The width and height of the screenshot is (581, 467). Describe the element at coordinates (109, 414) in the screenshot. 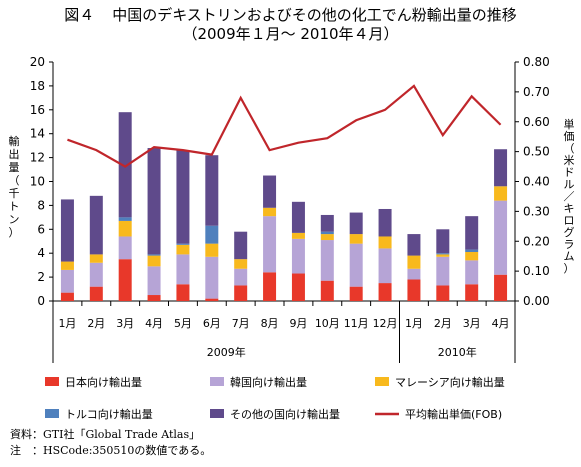

I see `legend-label: トルコ向け輸出量` at that location.